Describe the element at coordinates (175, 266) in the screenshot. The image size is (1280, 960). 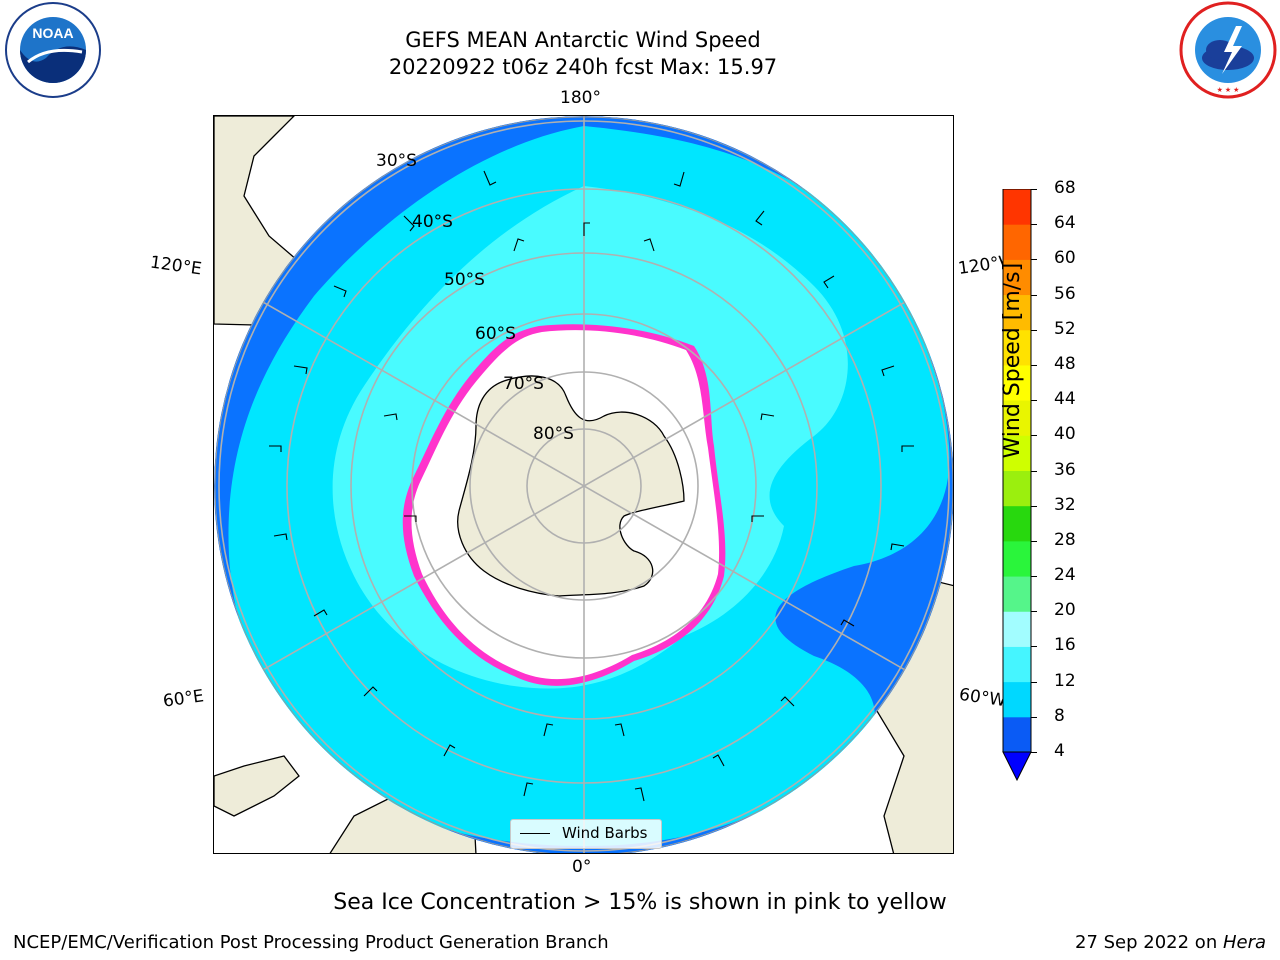
I see `lon-label-120e: 120°E` at that location.